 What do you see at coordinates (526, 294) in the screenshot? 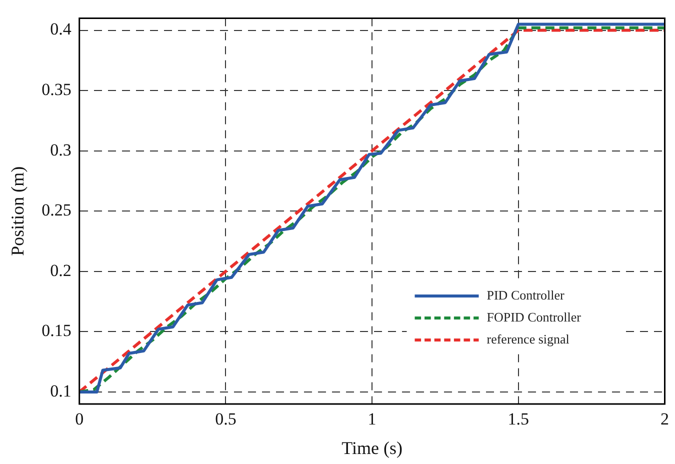
I see `legend-label: PID Controller` at bounding box center [526, 294].